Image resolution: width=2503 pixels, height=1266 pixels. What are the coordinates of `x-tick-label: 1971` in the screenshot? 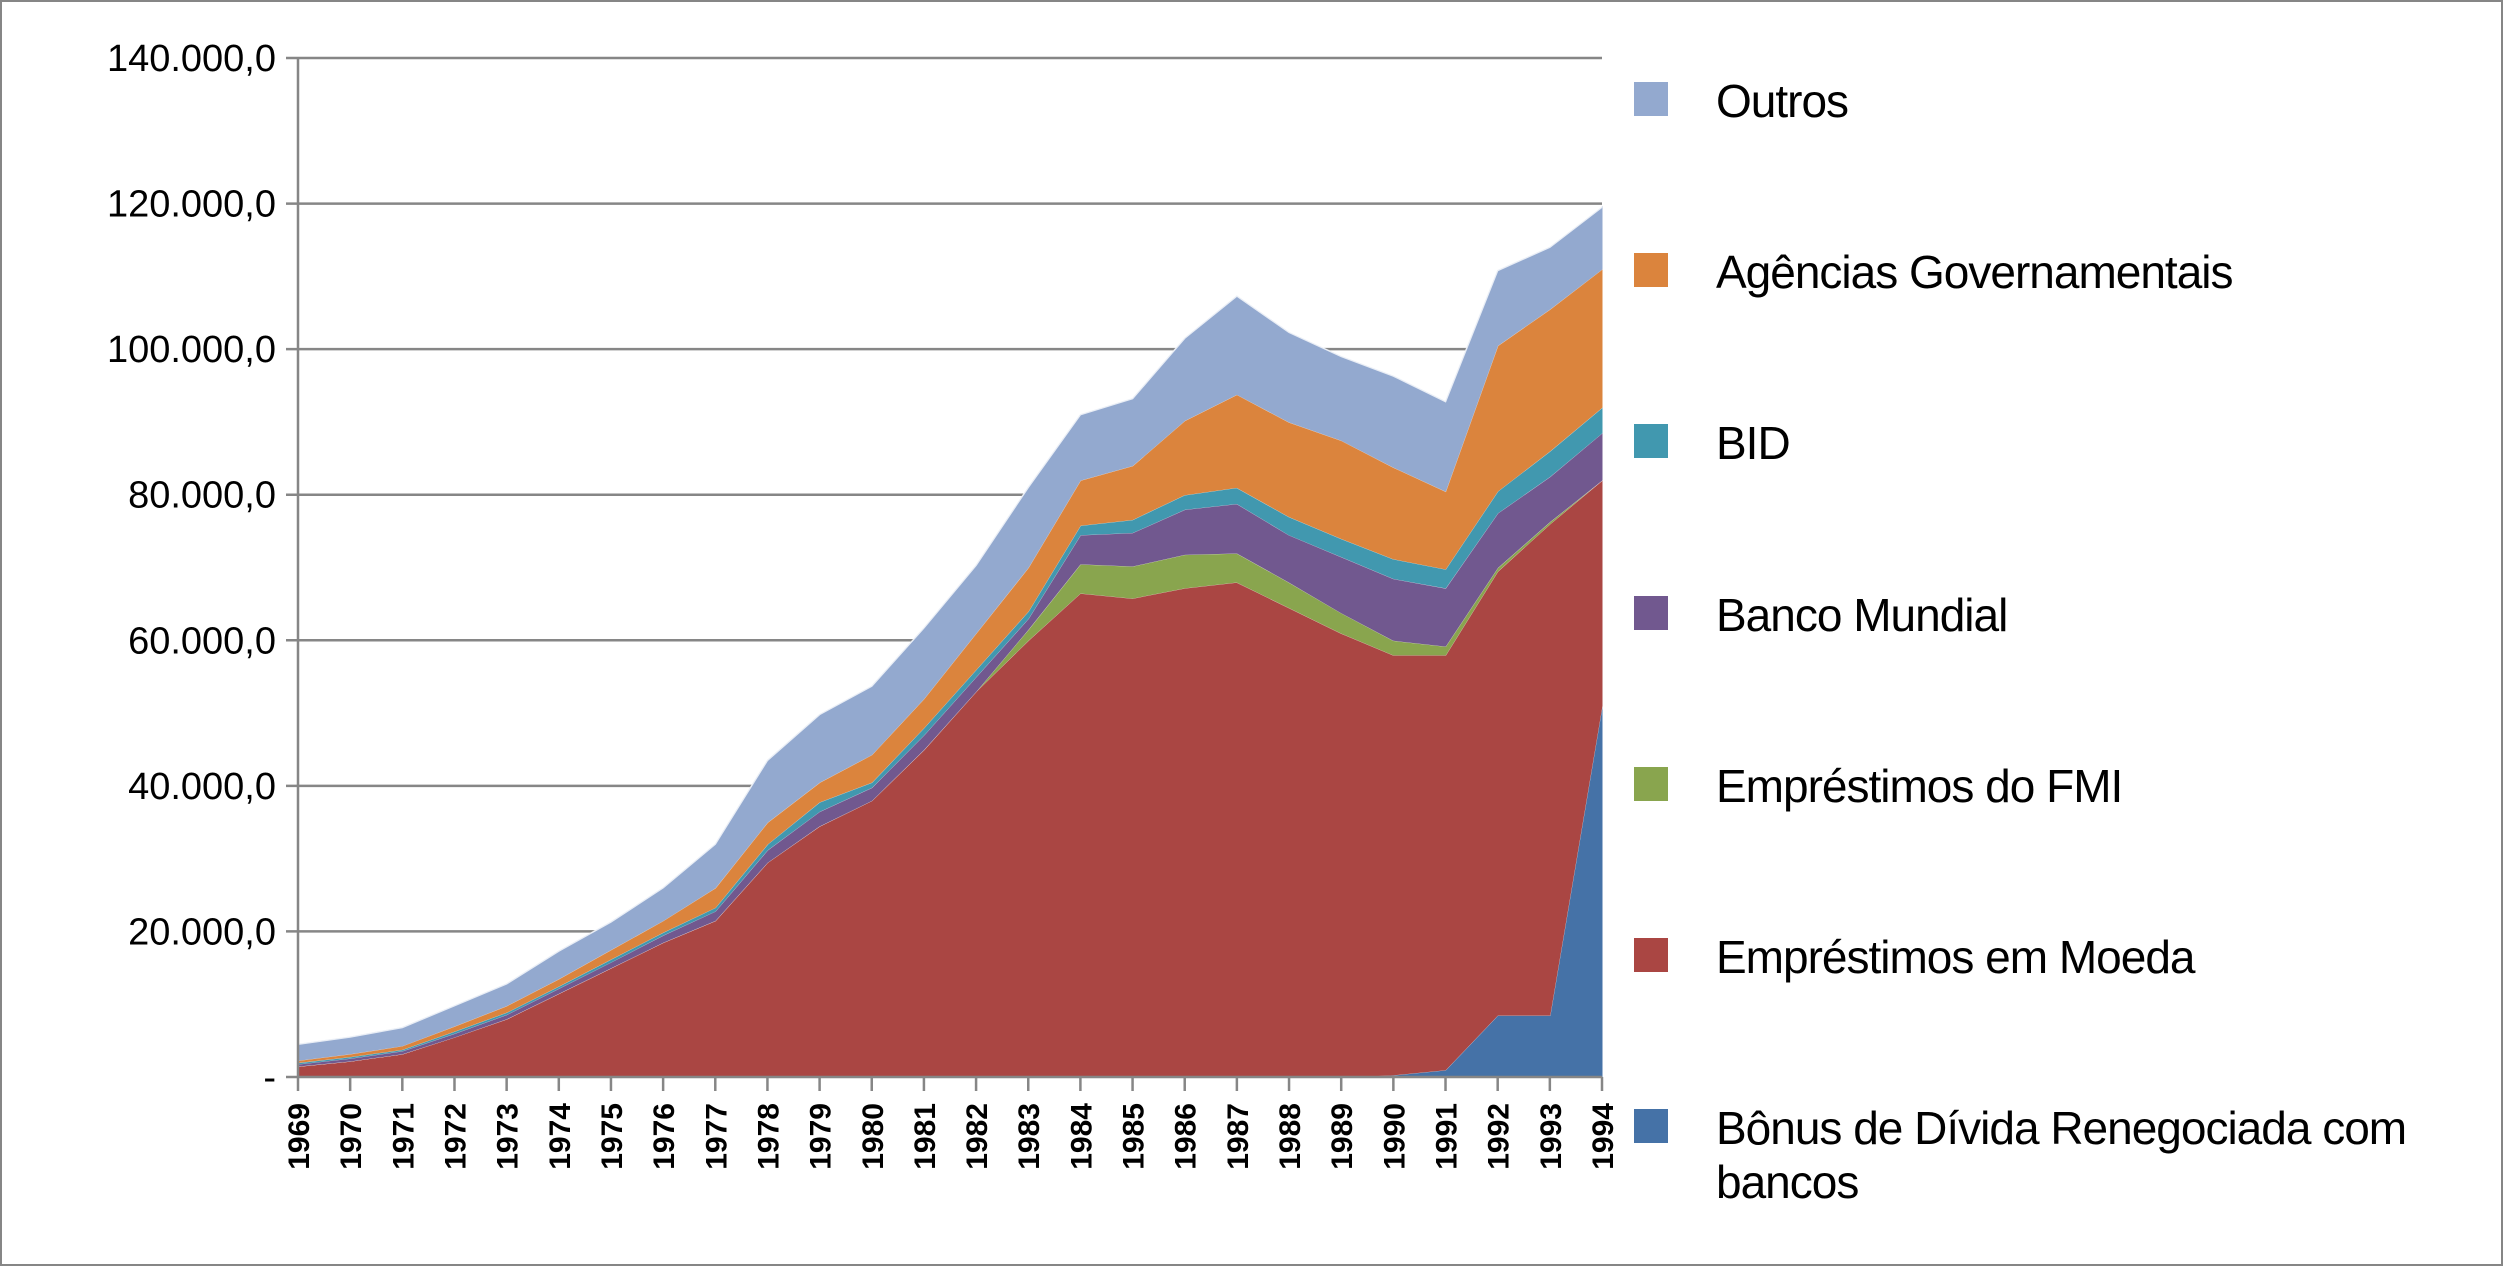 It's located at (403, 1136).